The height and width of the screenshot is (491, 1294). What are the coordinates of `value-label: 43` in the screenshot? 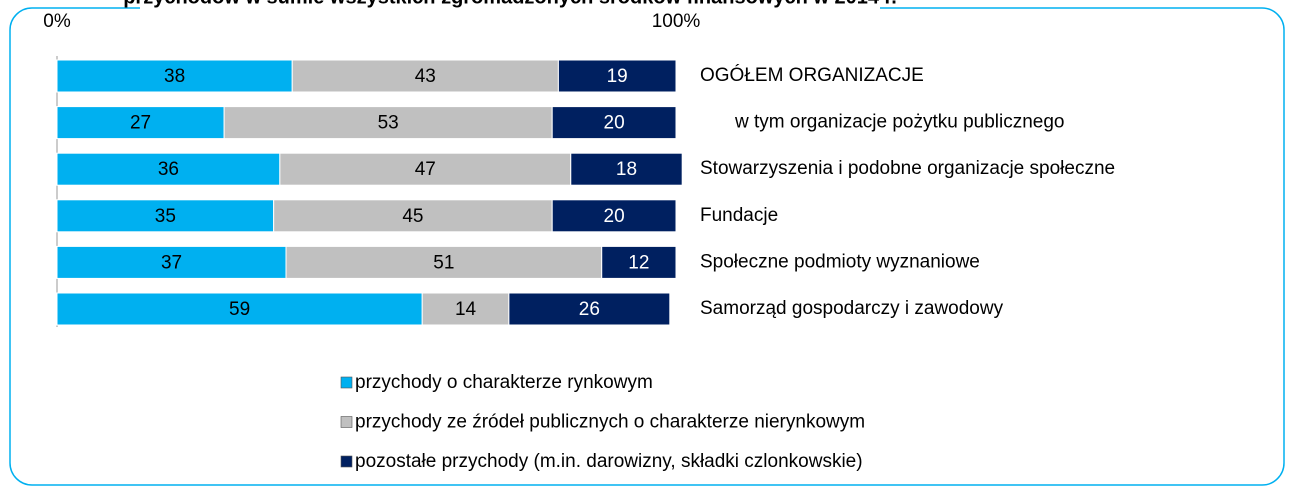 It's located at (425, 76).